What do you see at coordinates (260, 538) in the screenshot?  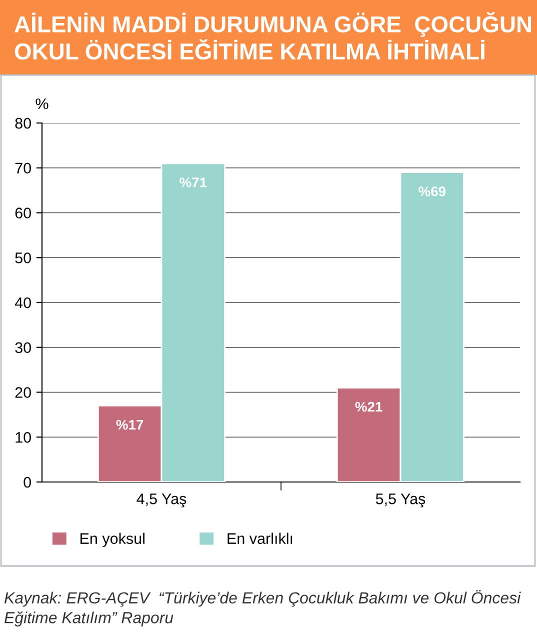 I see `legend-label: En varlıklı` at bounding box center [260, 538].